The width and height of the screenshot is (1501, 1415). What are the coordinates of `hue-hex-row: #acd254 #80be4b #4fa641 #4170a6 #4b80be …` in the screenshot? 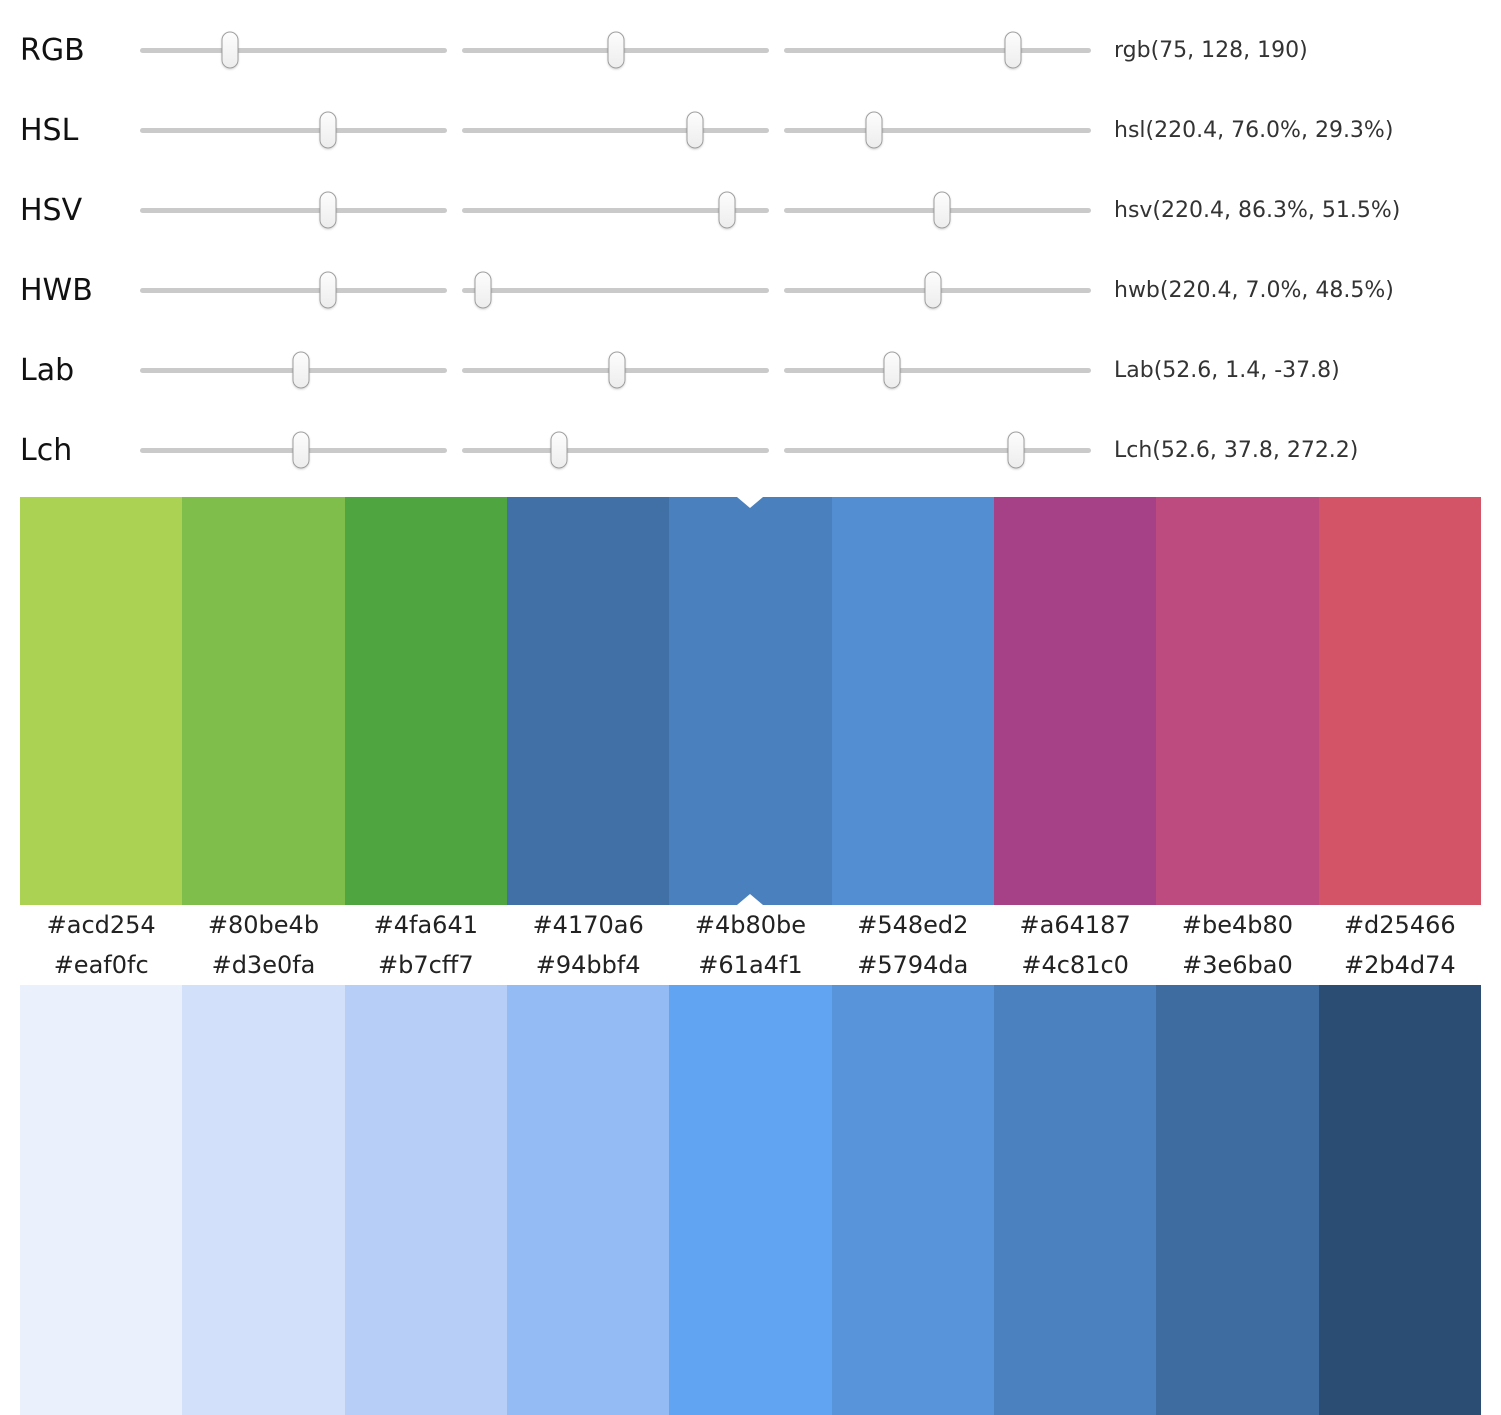 It's located at (750, 925).